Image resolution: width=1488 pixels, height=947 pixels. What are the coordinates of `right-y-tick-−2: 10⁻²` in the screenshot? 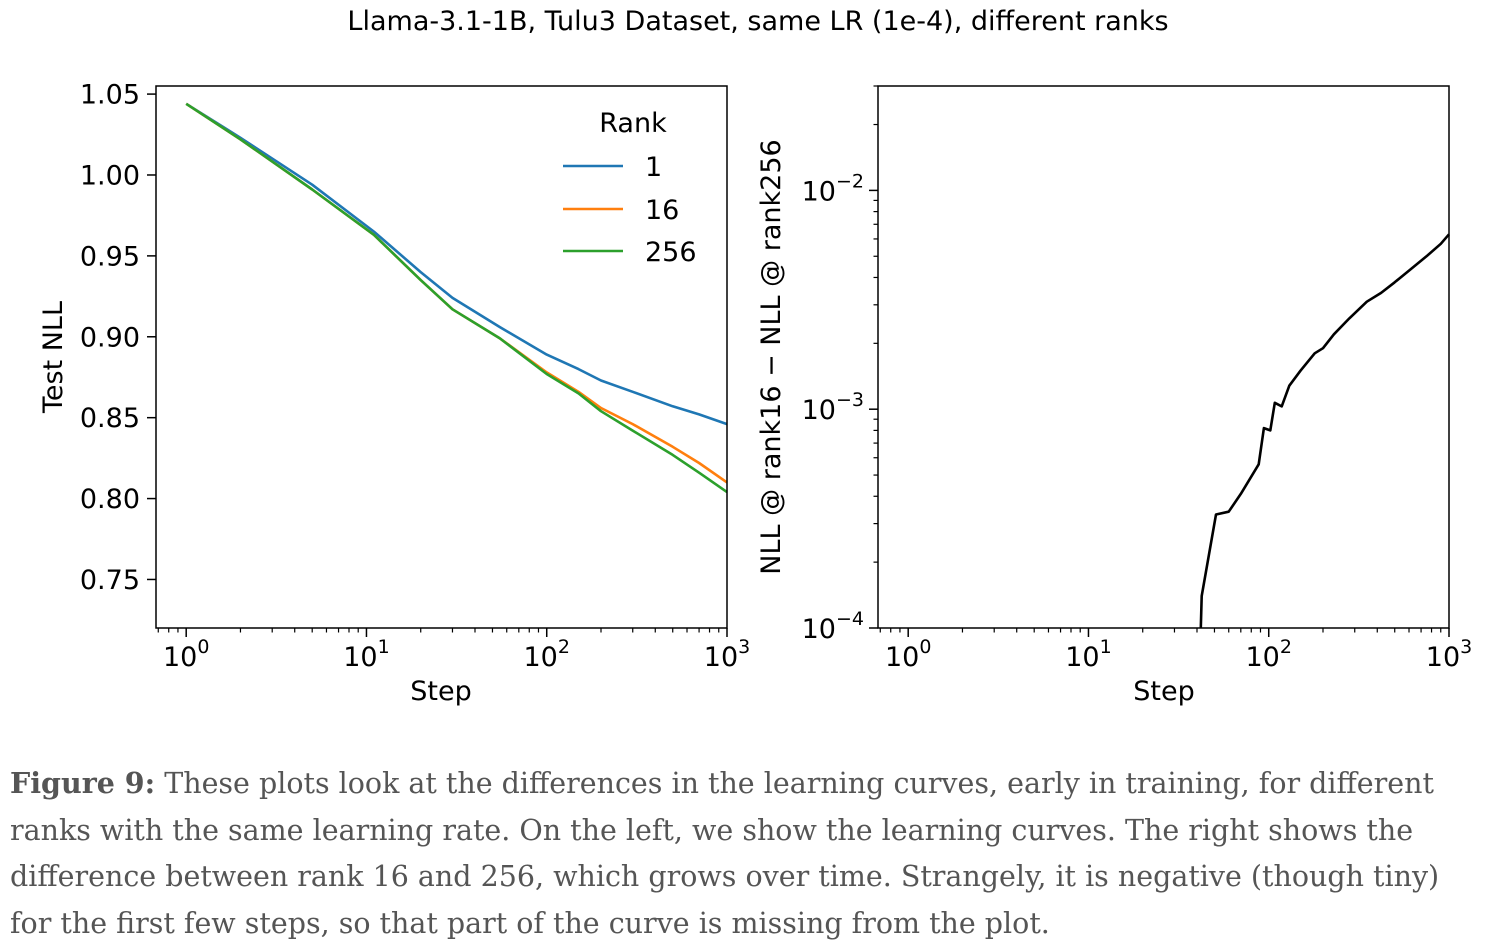 It's located at (833, 188).